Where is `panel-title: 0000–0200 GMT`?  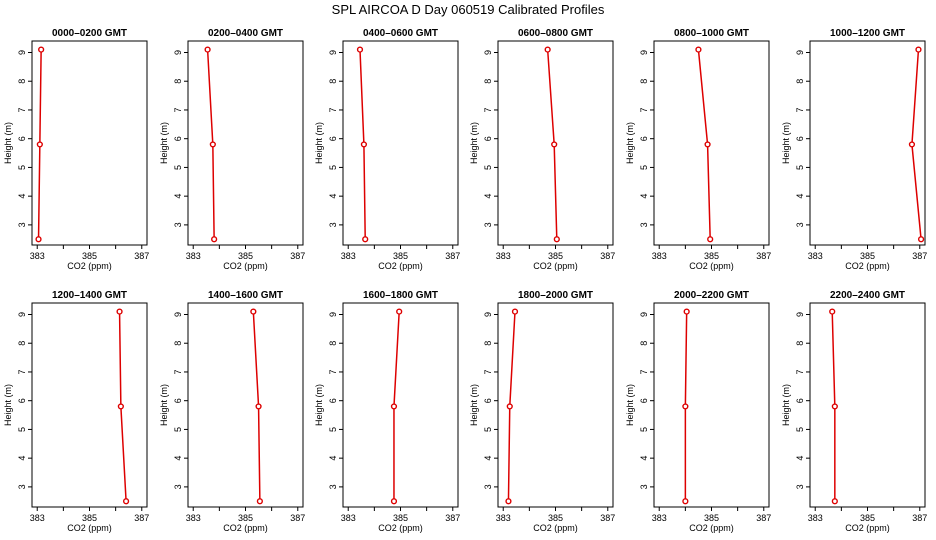 panel-title: 0000–0200 GMT is located at coordinates (89, 33).